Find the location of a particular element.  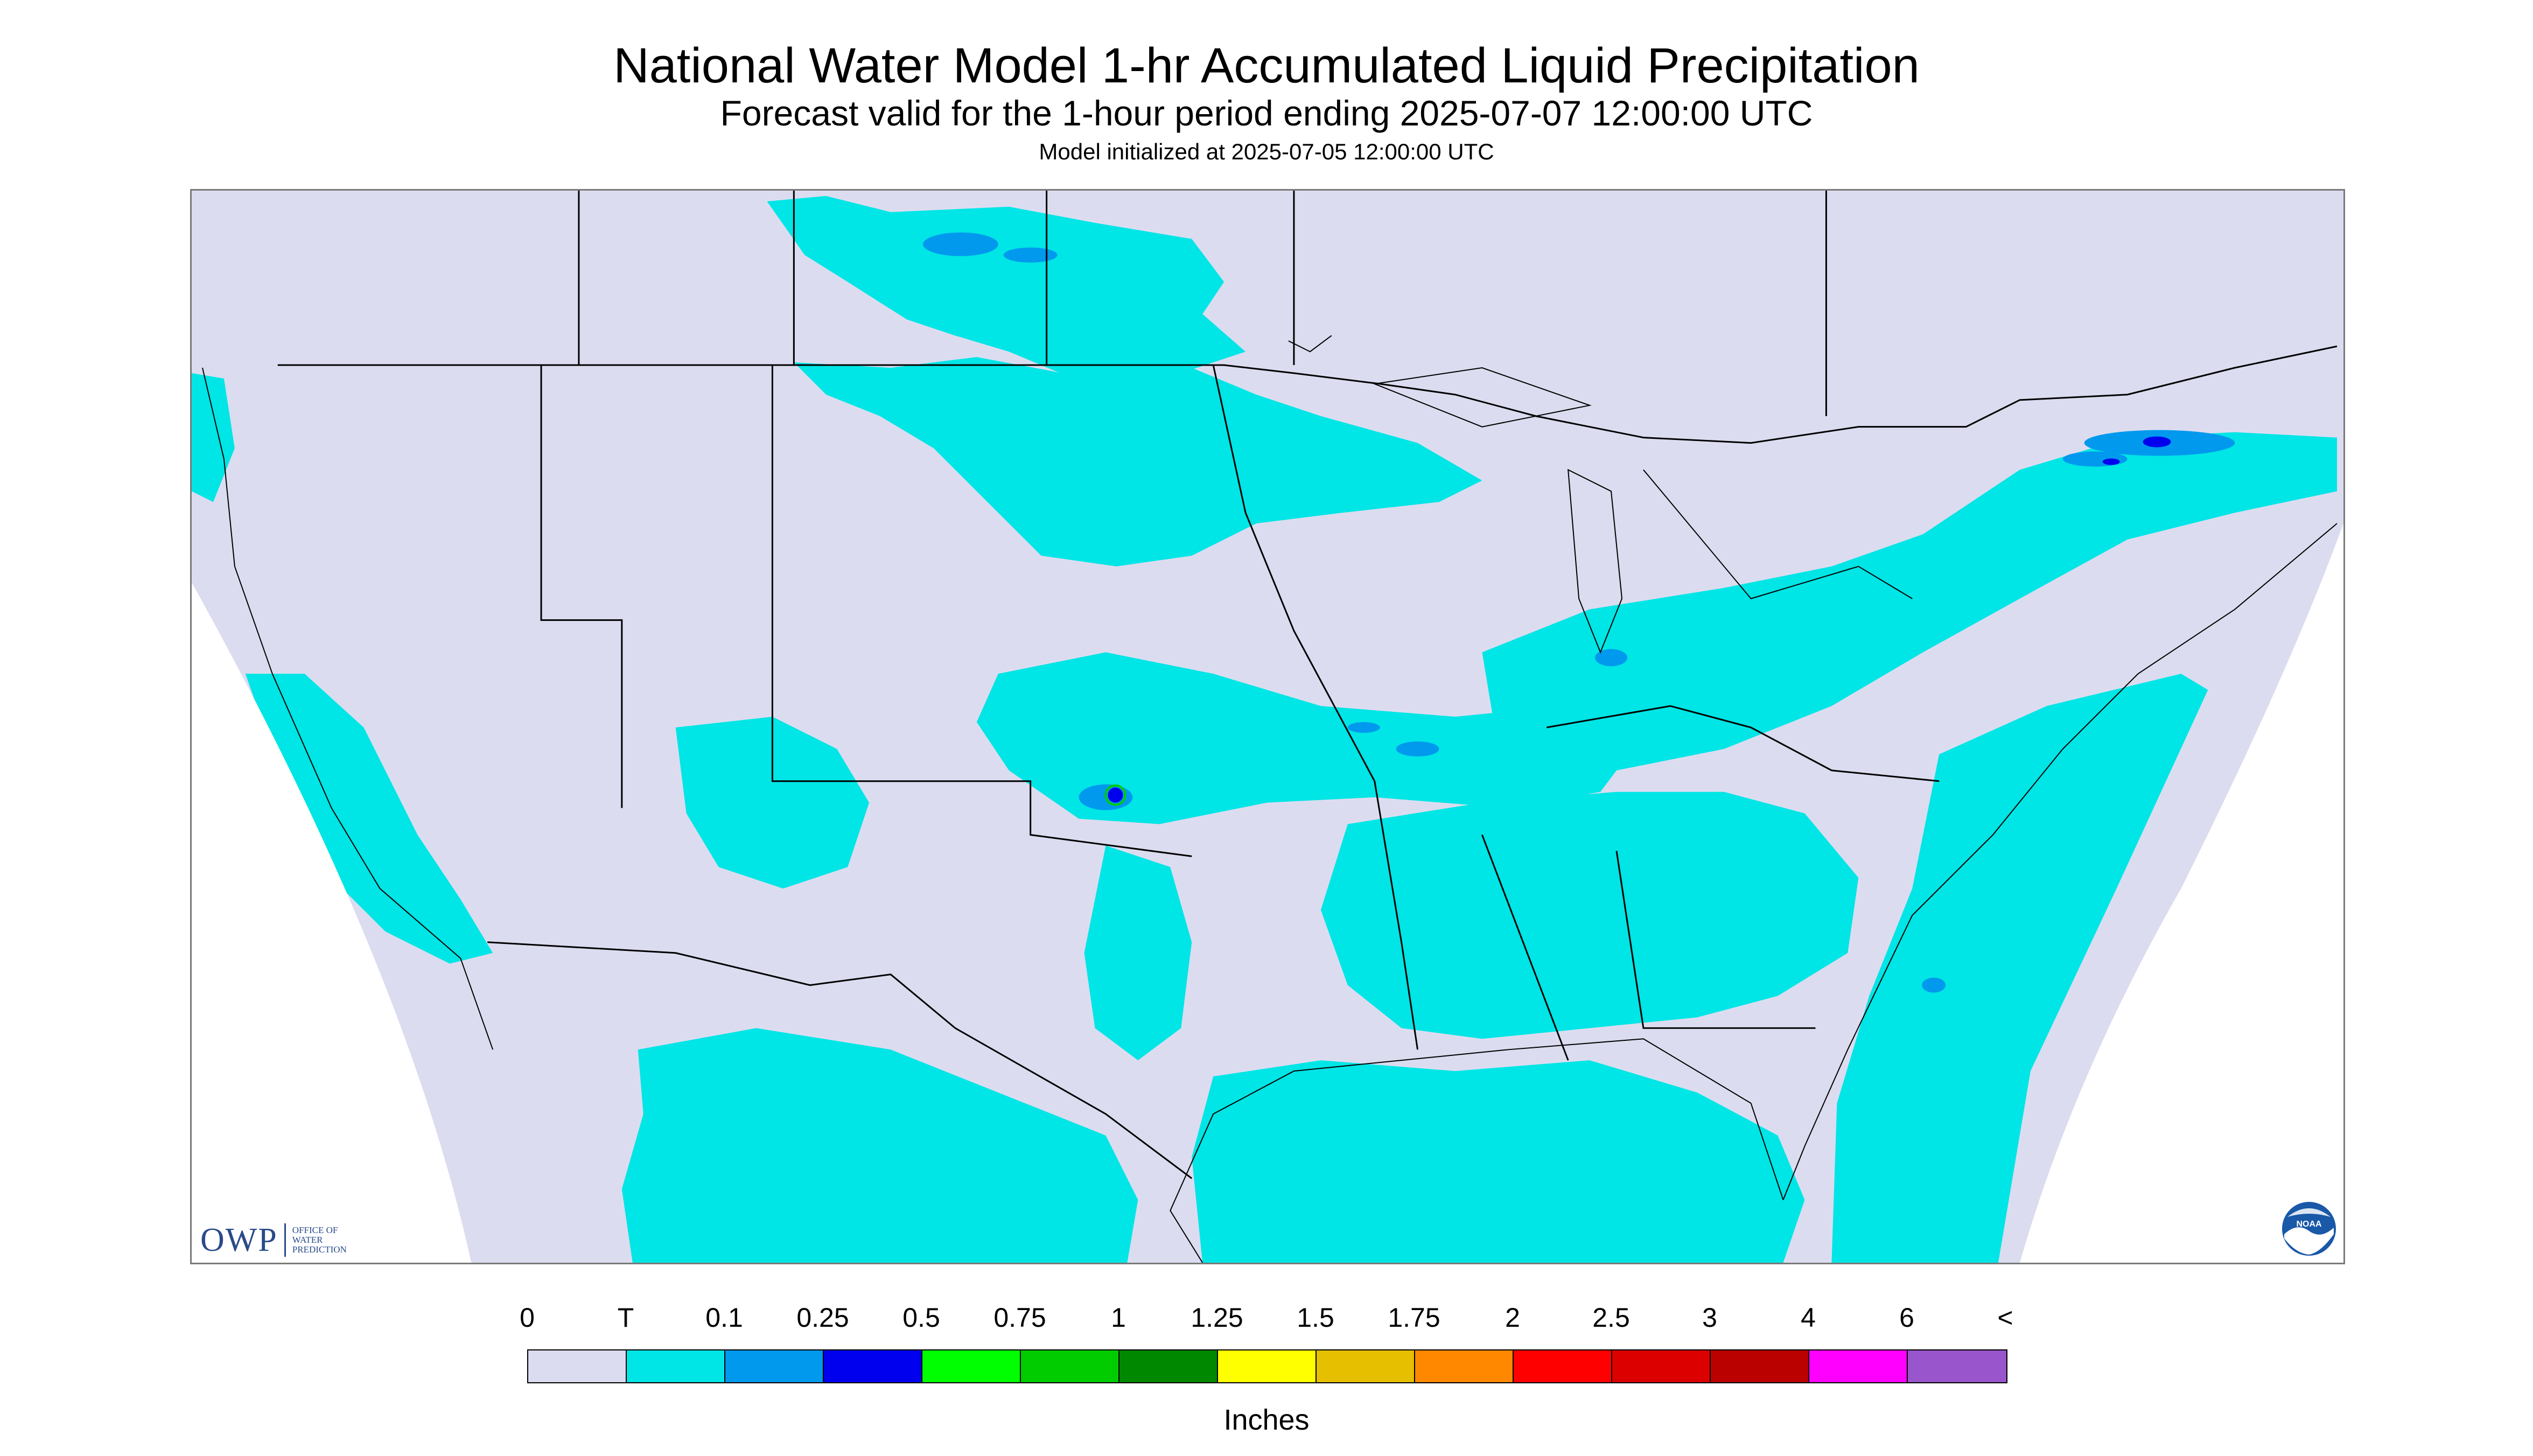

legend-tick-label: 0.5 is located at coordinates (921, 1318).